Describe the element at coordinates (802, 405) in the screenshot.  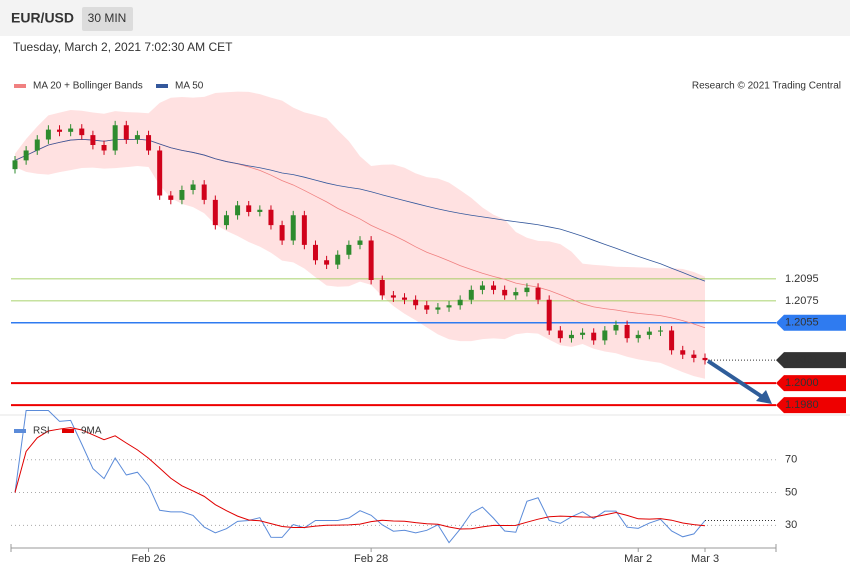
I see `level-label: 1.1980` at that location.